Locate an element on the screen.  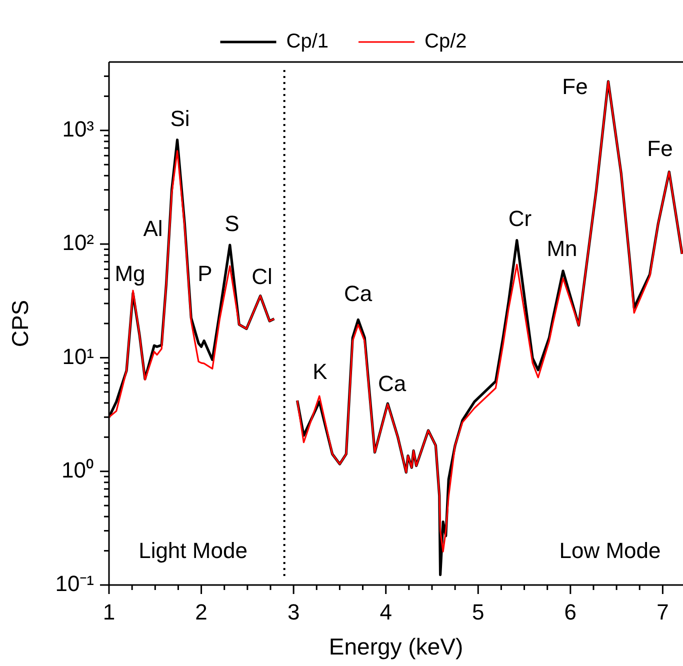
x-tick-label: 4 is located at coordinates (386, 611).